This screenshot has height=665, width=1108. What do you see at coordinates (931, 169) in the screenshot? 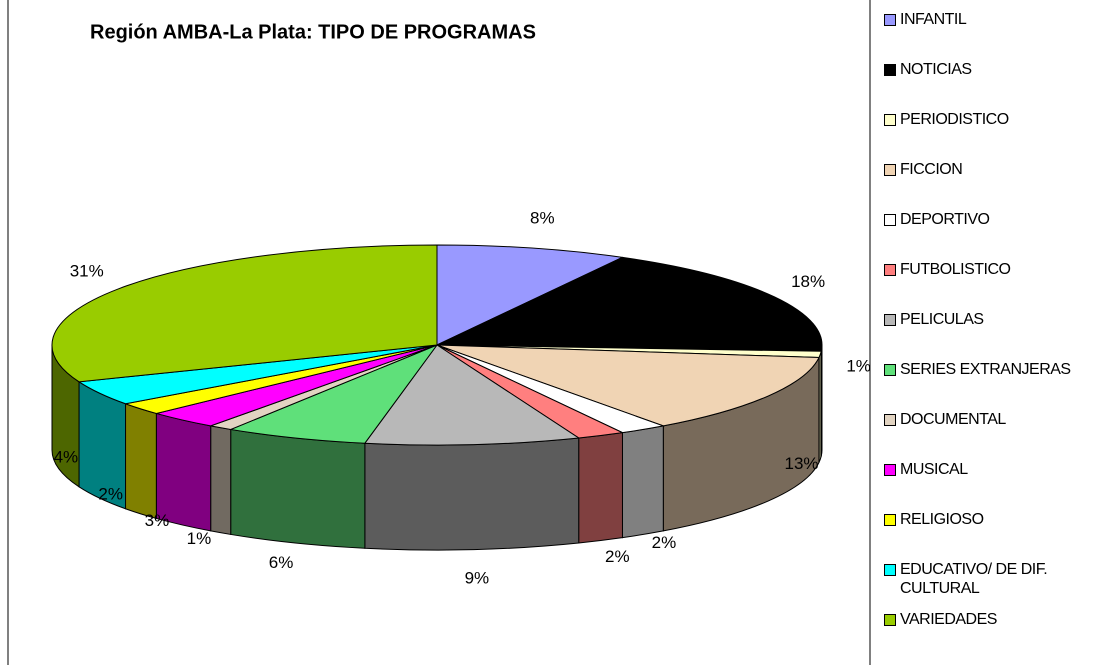
I see `legend-label: FICCION` at bounding box center [931, 169].